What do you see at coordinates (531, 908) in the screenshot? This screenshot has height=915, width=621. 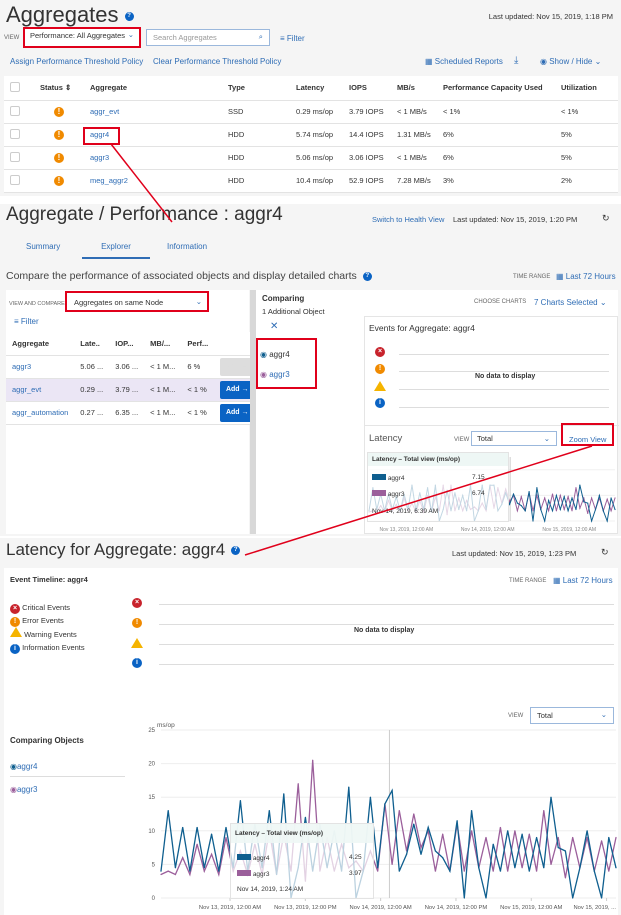 I see `x-tick-label: Nov 15, 2019, 12:00 AM` at bounding box center [531, 908].